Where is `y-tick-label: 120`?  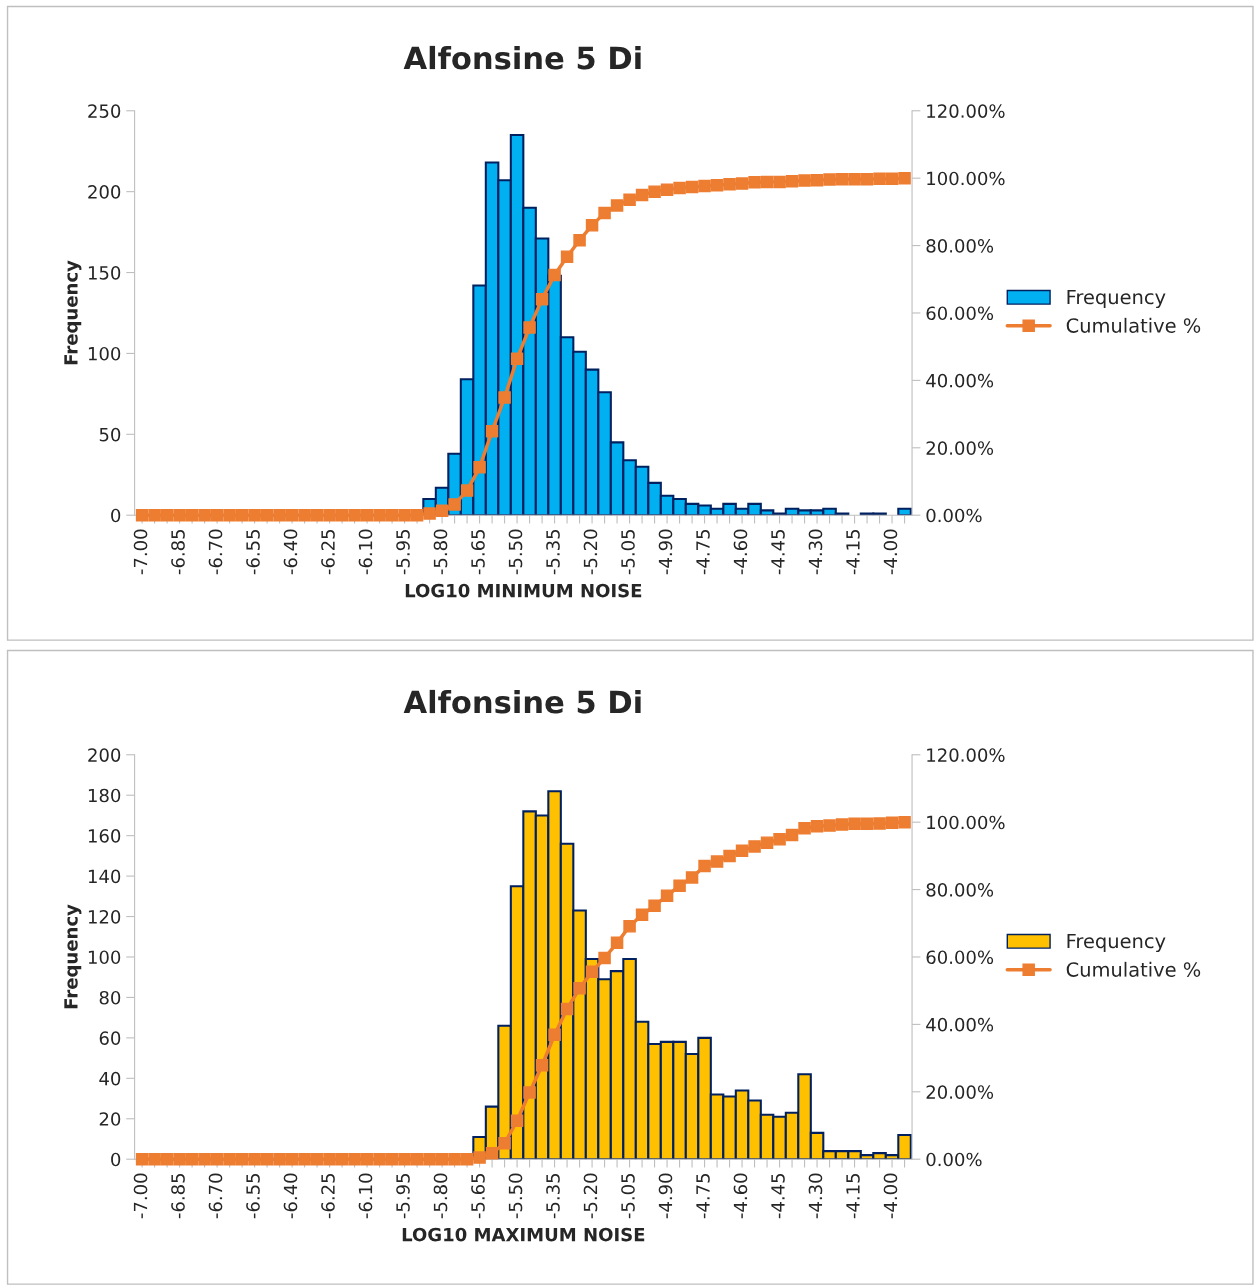
y-tick-label: 120 is located at coordinates (104, 917).